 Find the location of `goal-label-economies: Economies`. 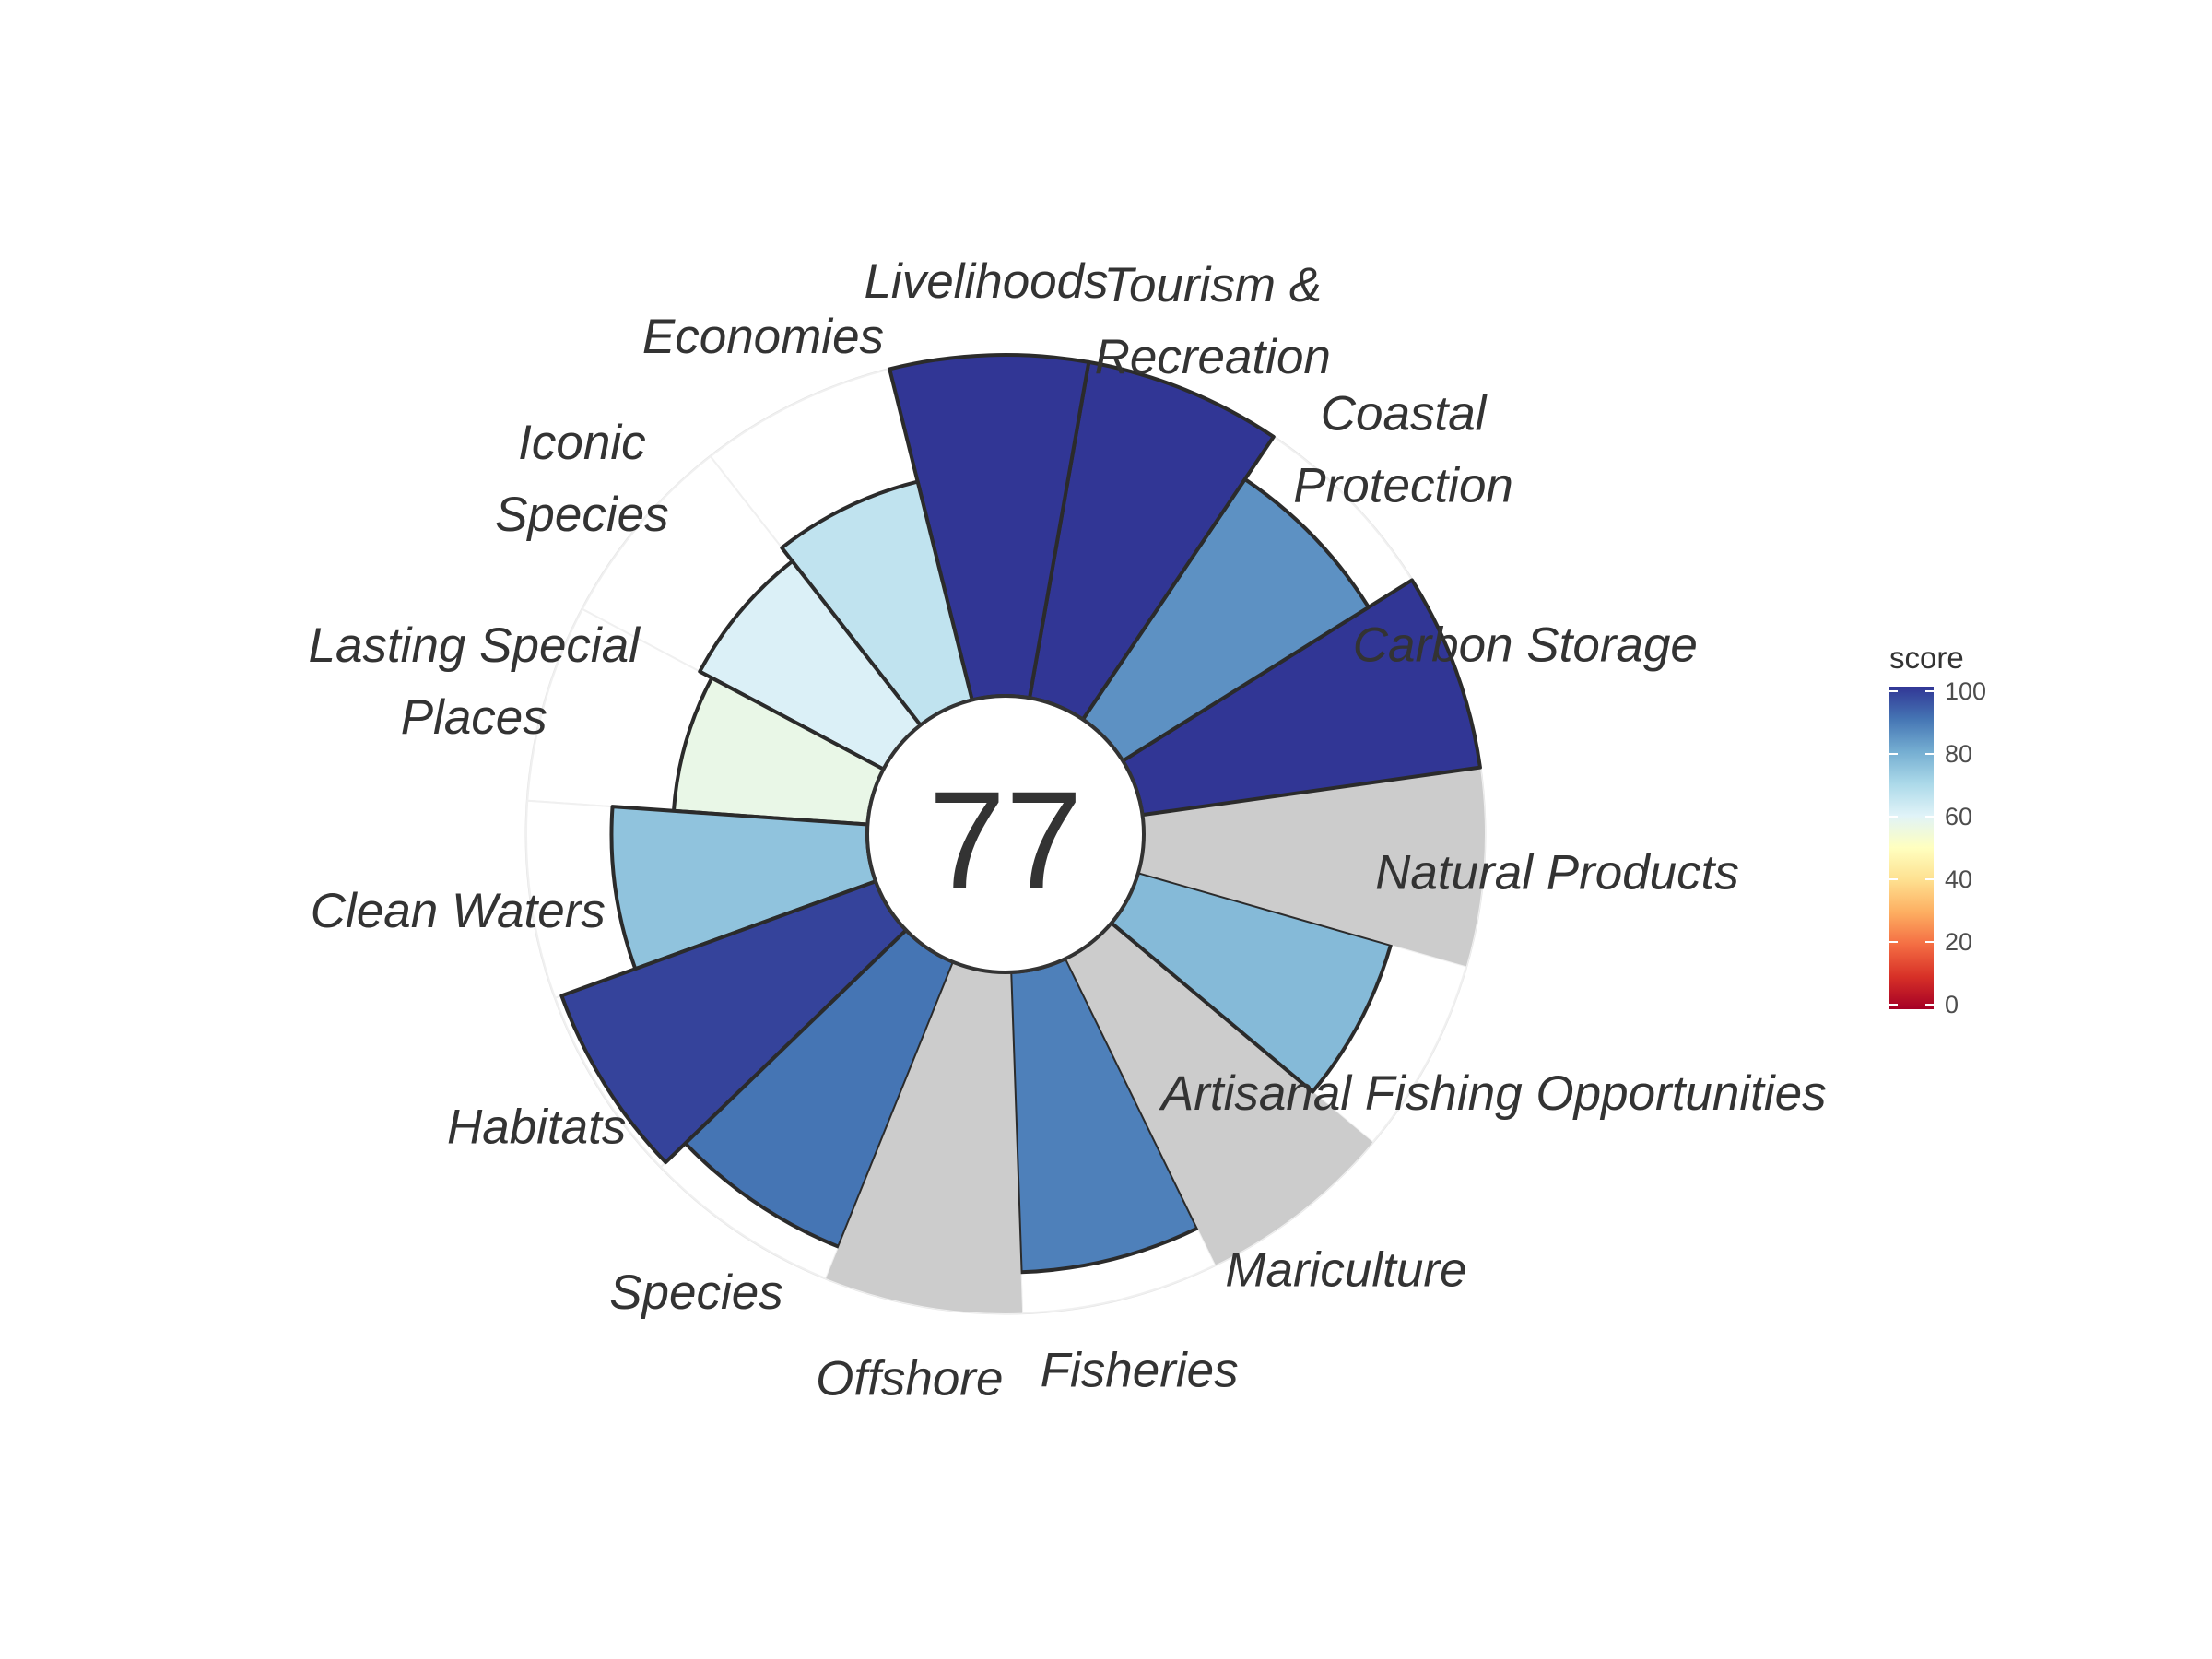

goal-label-economies: Economies is located at coordinates (763, 337).